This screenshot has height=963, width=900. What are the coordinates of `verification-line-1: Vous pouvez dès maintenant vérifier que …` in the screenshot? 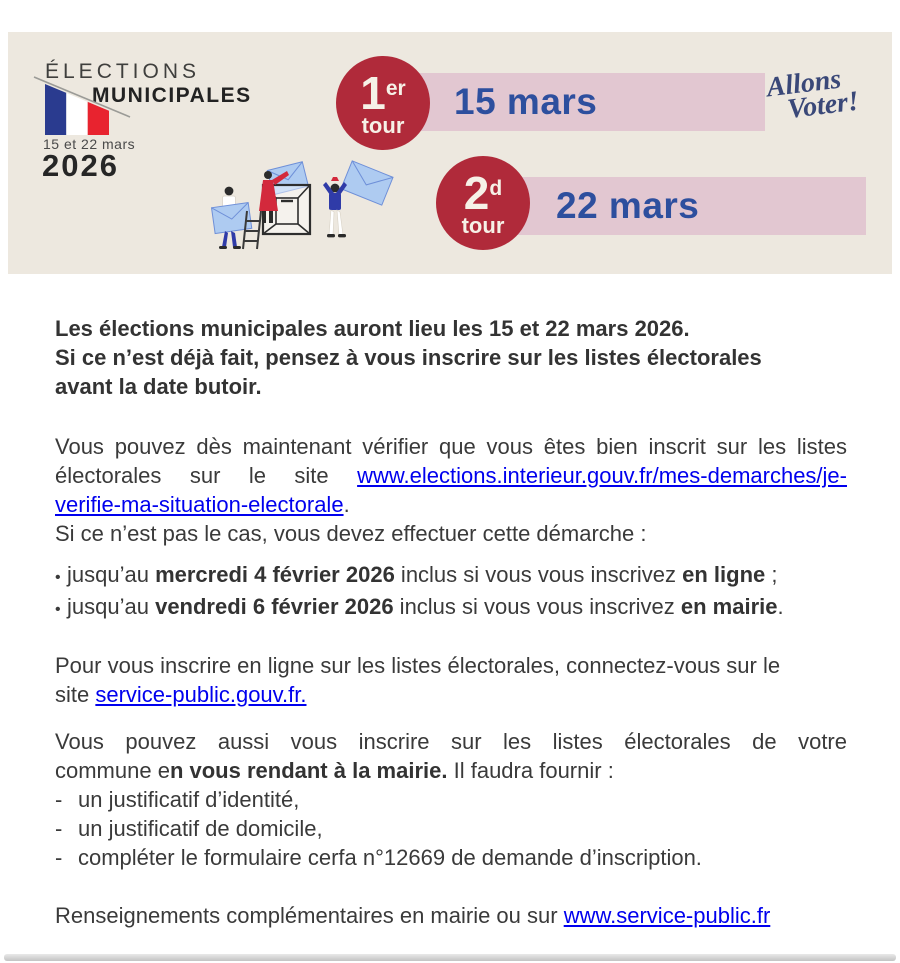 It's located at (451, 446).